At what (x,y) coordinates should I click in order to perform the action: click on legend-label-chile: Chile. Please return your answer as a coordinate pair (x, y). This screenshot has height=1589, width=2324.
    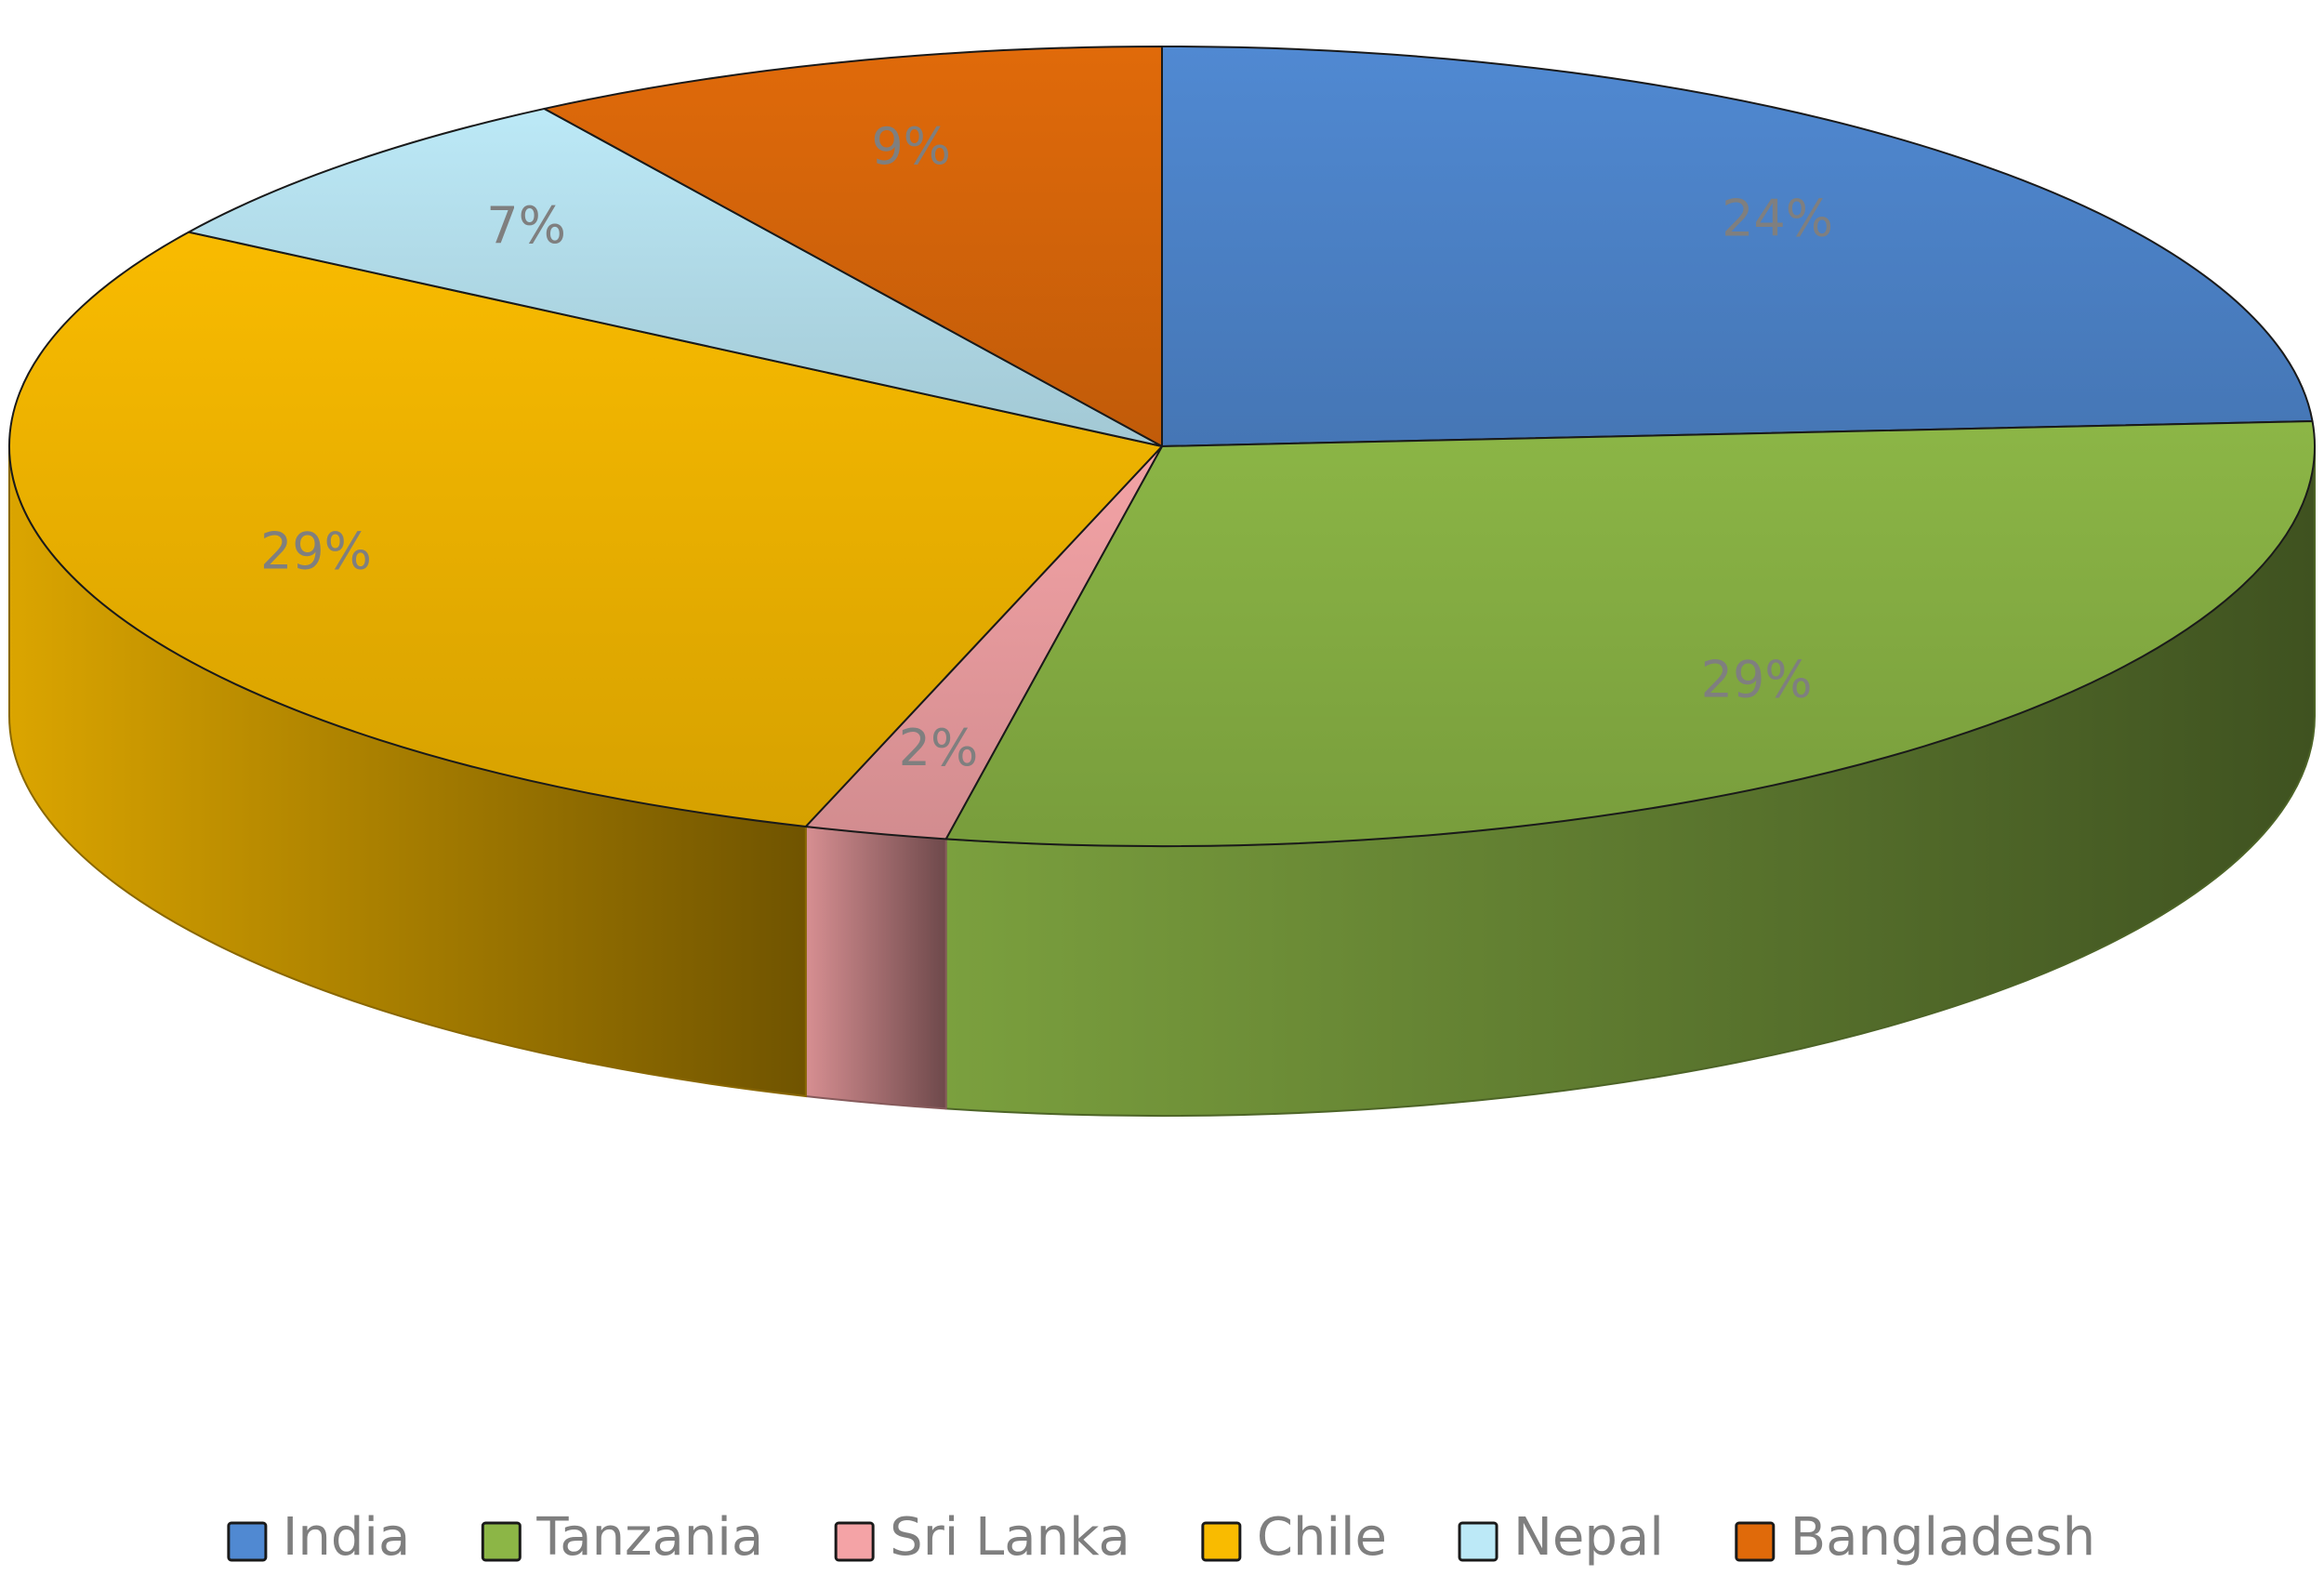
    Looking at the image, I should click on (1322, 1537).